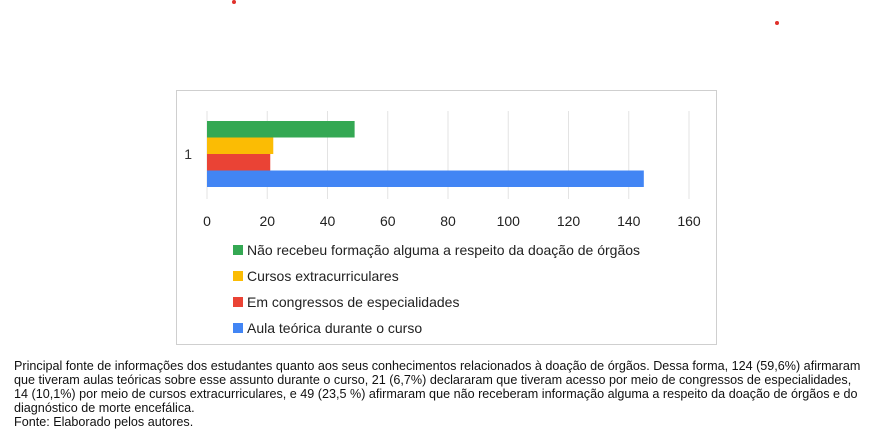 This screenshot has height=440, width=872. Describe the element at coordinates (267, 221) in the screenshot. I see `x-tick-label: 20` at that location.